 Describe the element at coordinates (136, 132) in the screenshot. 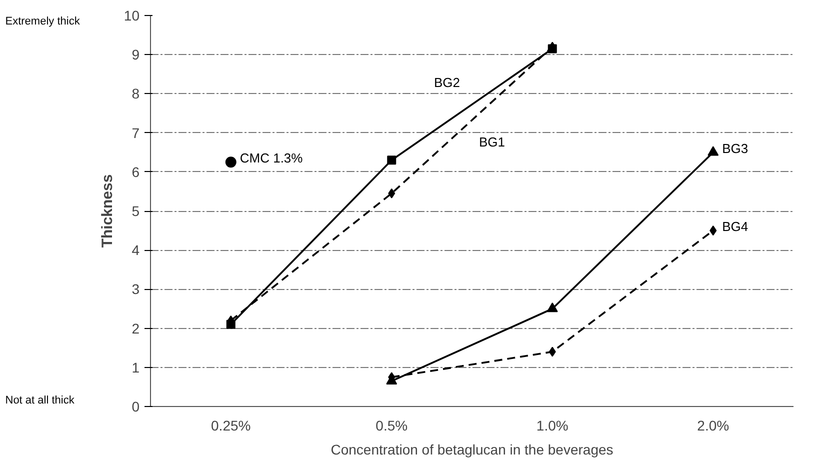

I see `y-tick-label: 7` at that location.